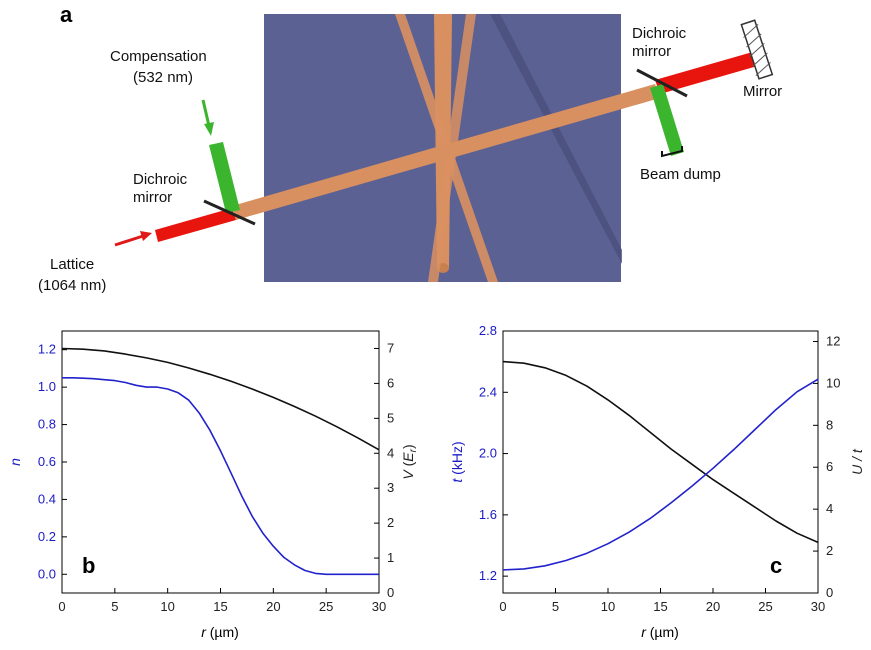  Describe the element at coordinates (207, 117) in the screenshot. I see `compensation-arrow-icon` at that location.